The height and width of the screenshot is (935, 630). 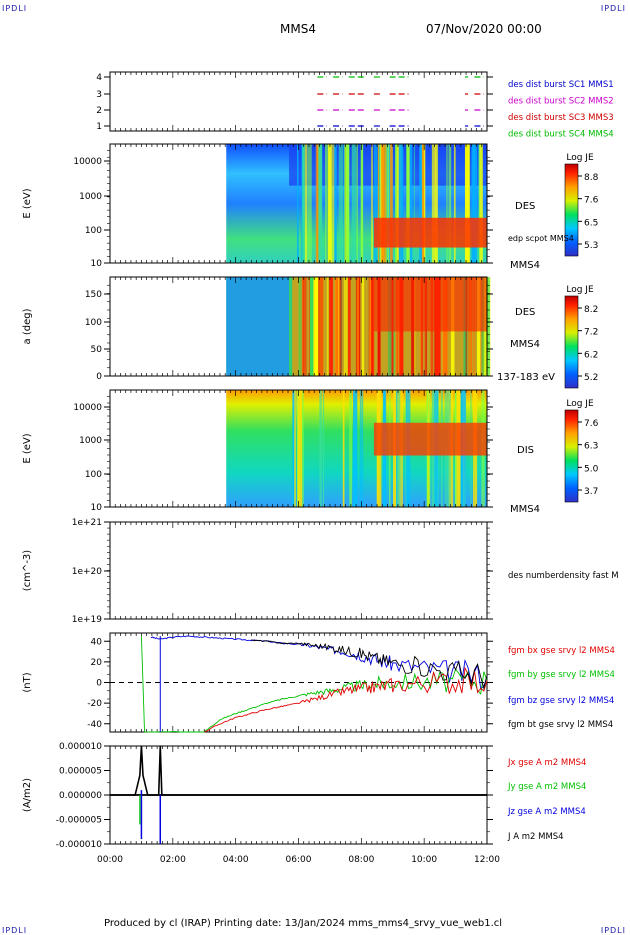 What do you see at coordinates (298, 101) in the screenshot?
I see `panel-burst-frame` at bounding box center [298, 101].